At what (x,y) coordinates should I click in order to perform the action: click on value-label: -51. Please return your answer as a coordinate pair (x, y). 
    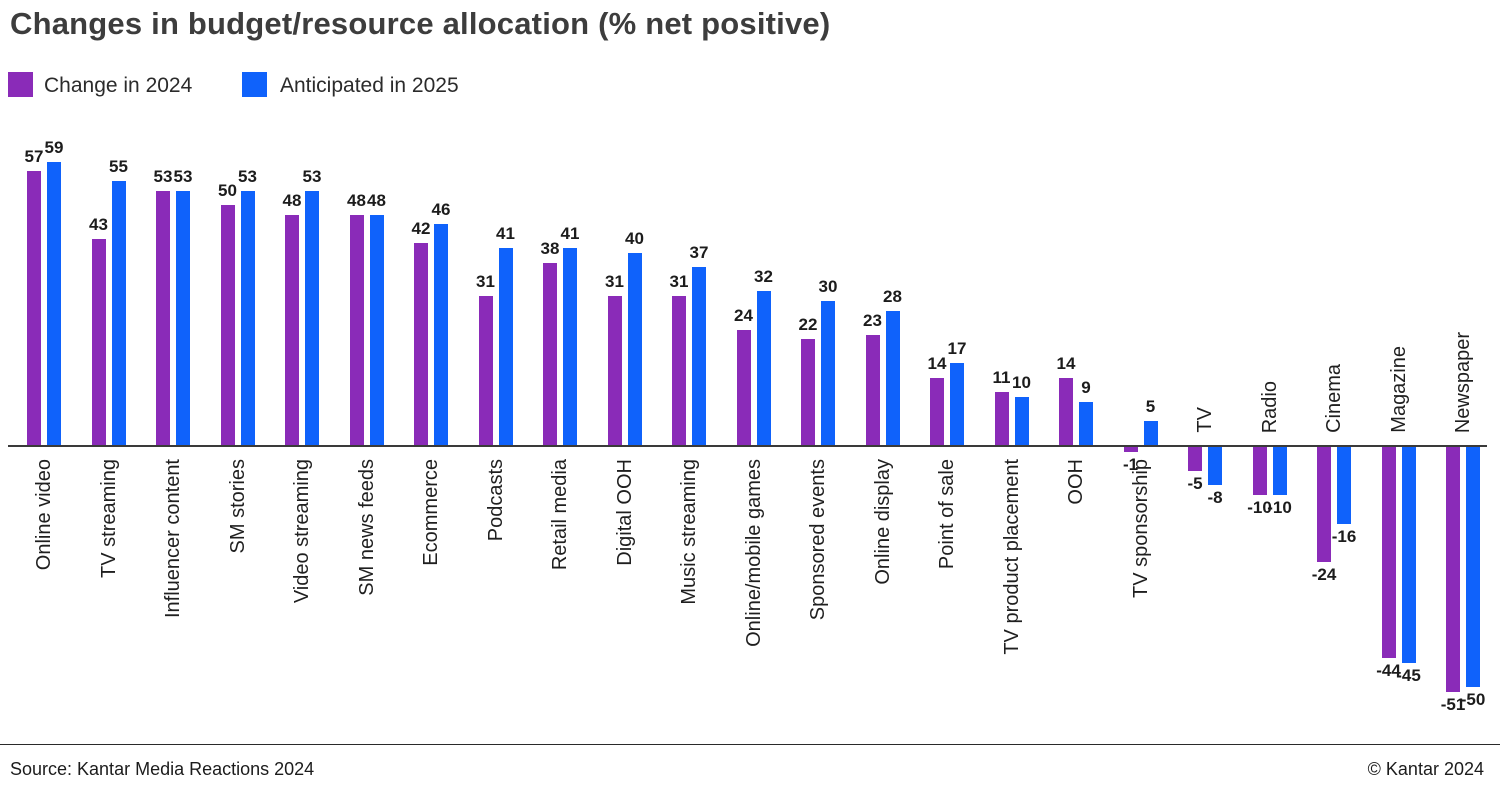
    Looking at the image, I should click on (1453, 704).